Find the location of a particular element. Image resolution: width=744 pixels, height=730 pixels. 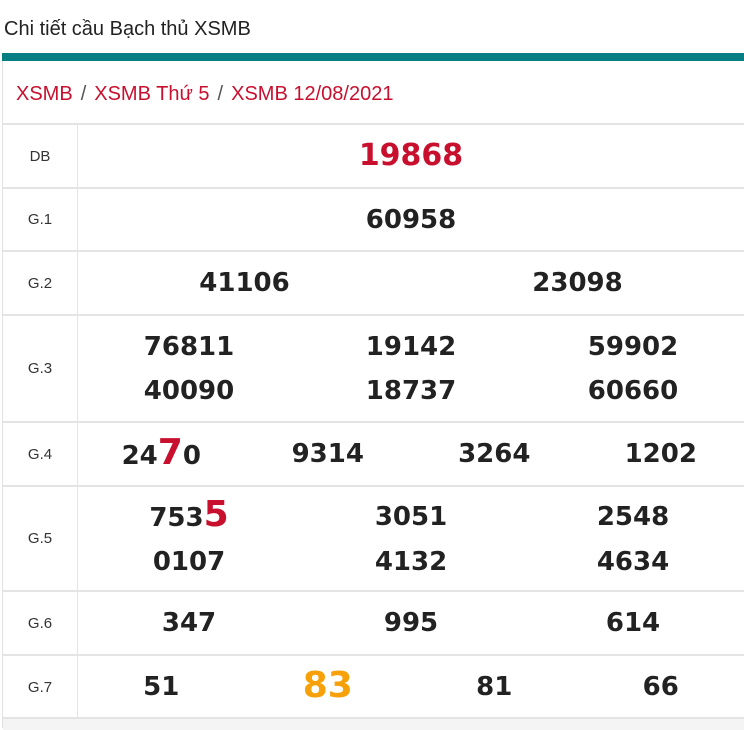

prize-number: 347 is located at coordinates (189, 623).